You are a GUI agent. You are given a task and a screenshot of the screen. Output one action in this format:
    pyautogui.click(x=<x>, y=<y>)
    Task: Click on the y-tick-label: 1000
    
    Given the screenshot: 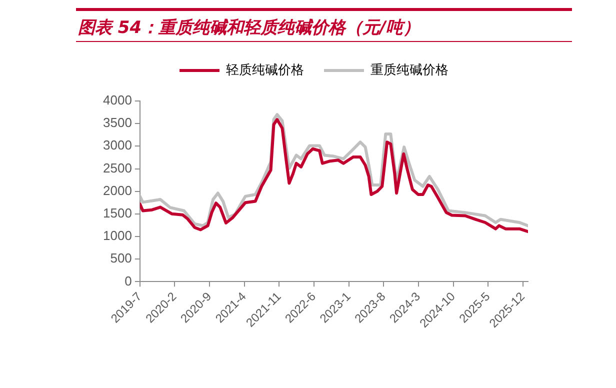 What is the action you would take?
    pyautogui.click(x=117, y=236)
    